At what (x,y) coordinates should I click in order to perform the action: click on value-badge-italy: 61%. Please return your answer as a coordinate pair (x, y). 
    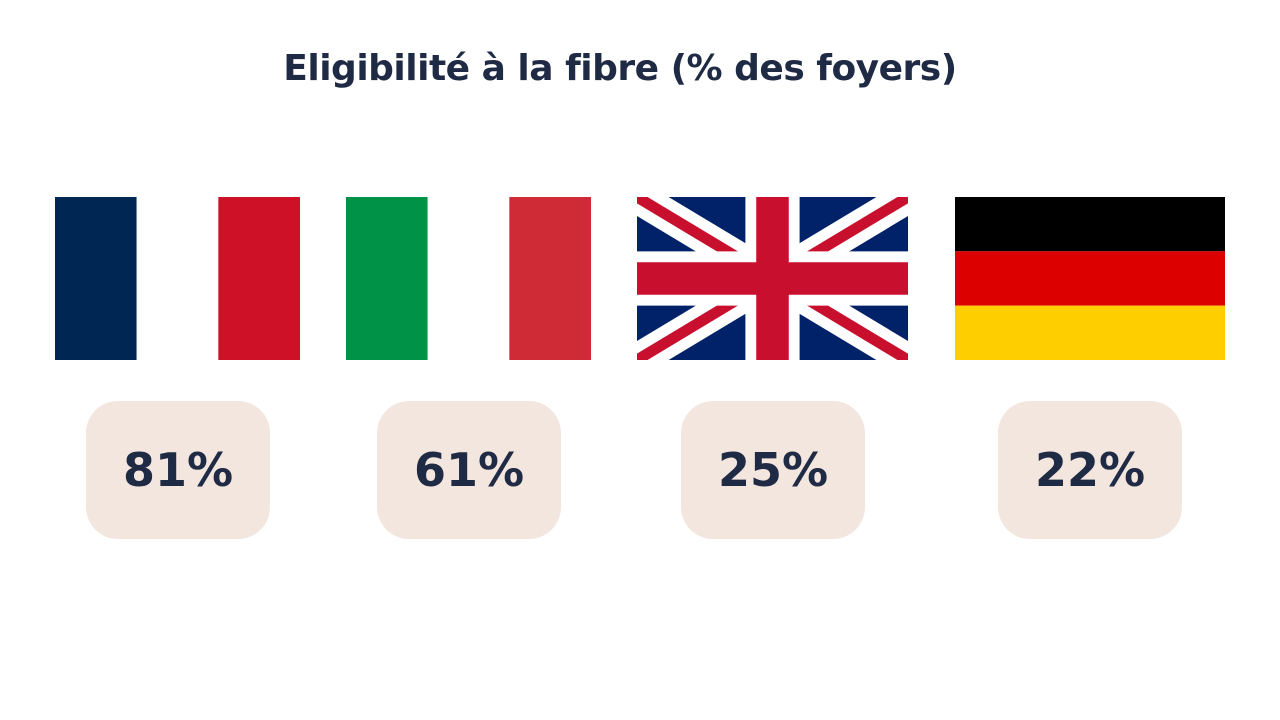
    Looking at the image, I should click on (469, 470).